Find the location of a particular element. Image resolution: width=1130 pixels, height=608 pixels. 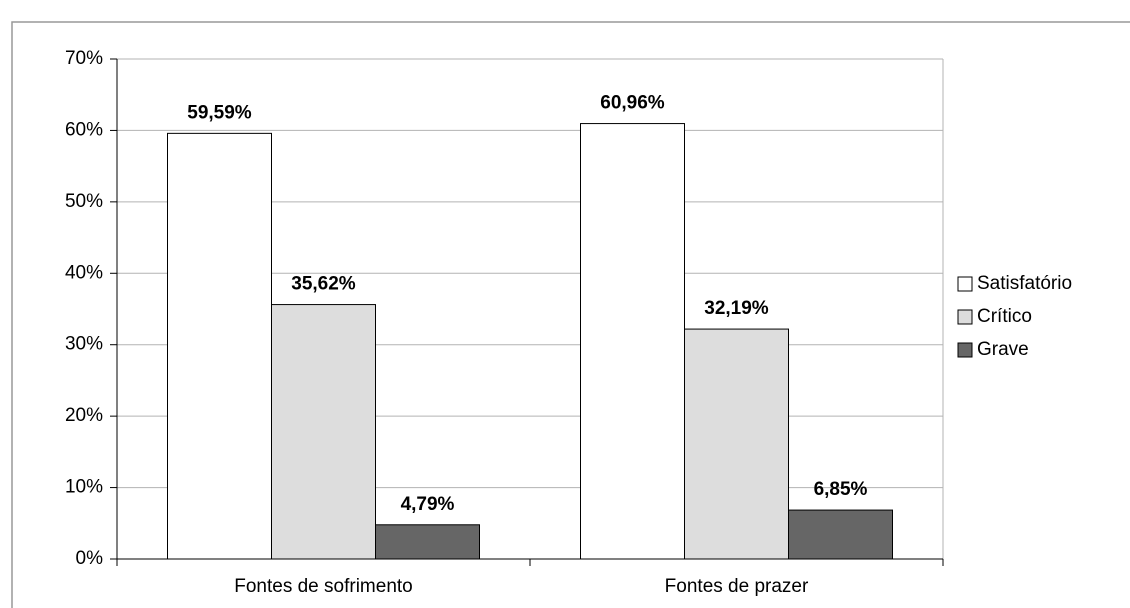

value-label: 60,96% is located at coordinates (632, 103).